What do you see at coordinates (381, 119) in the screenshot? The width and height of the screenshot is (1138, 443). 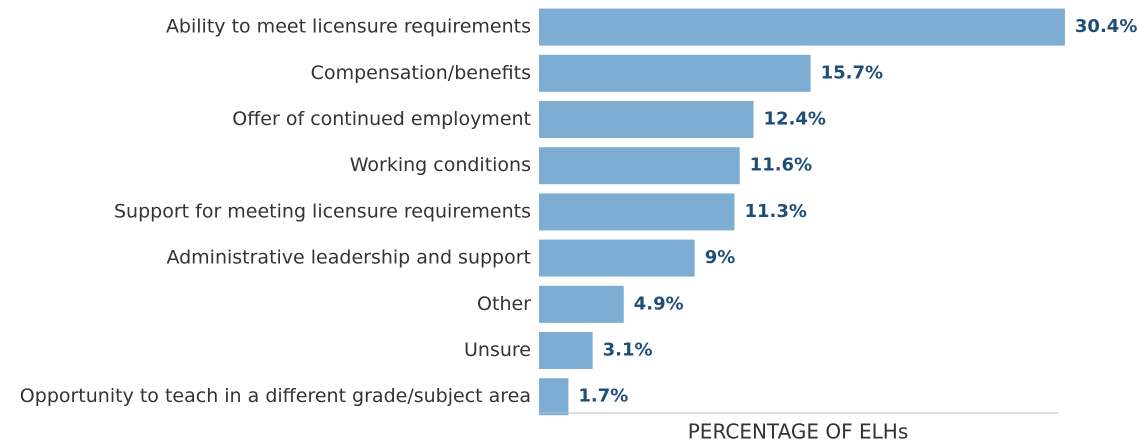 I see `category-label: Offer of continued employment` at bounding box center [381, 119].